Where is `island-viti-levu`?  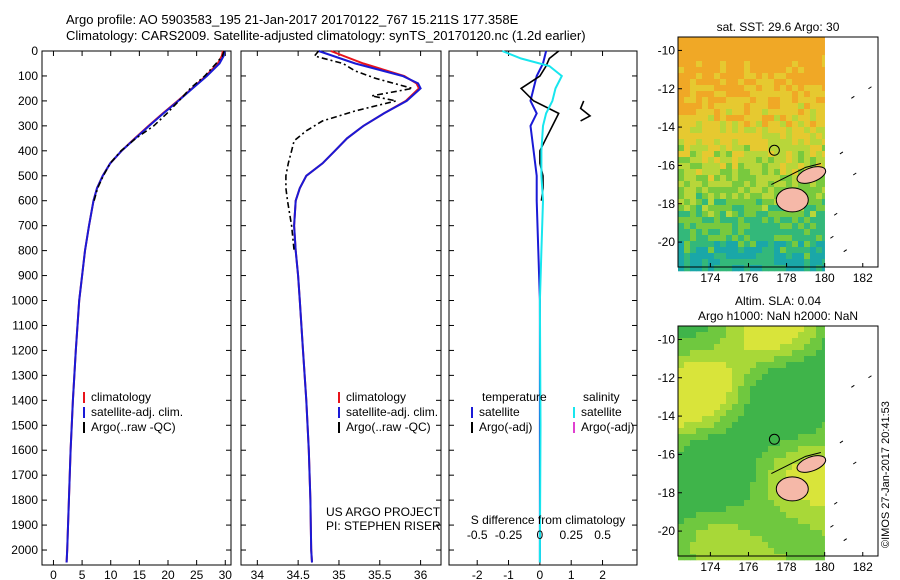
island-viti-levu is located at coordinates (792, 489).